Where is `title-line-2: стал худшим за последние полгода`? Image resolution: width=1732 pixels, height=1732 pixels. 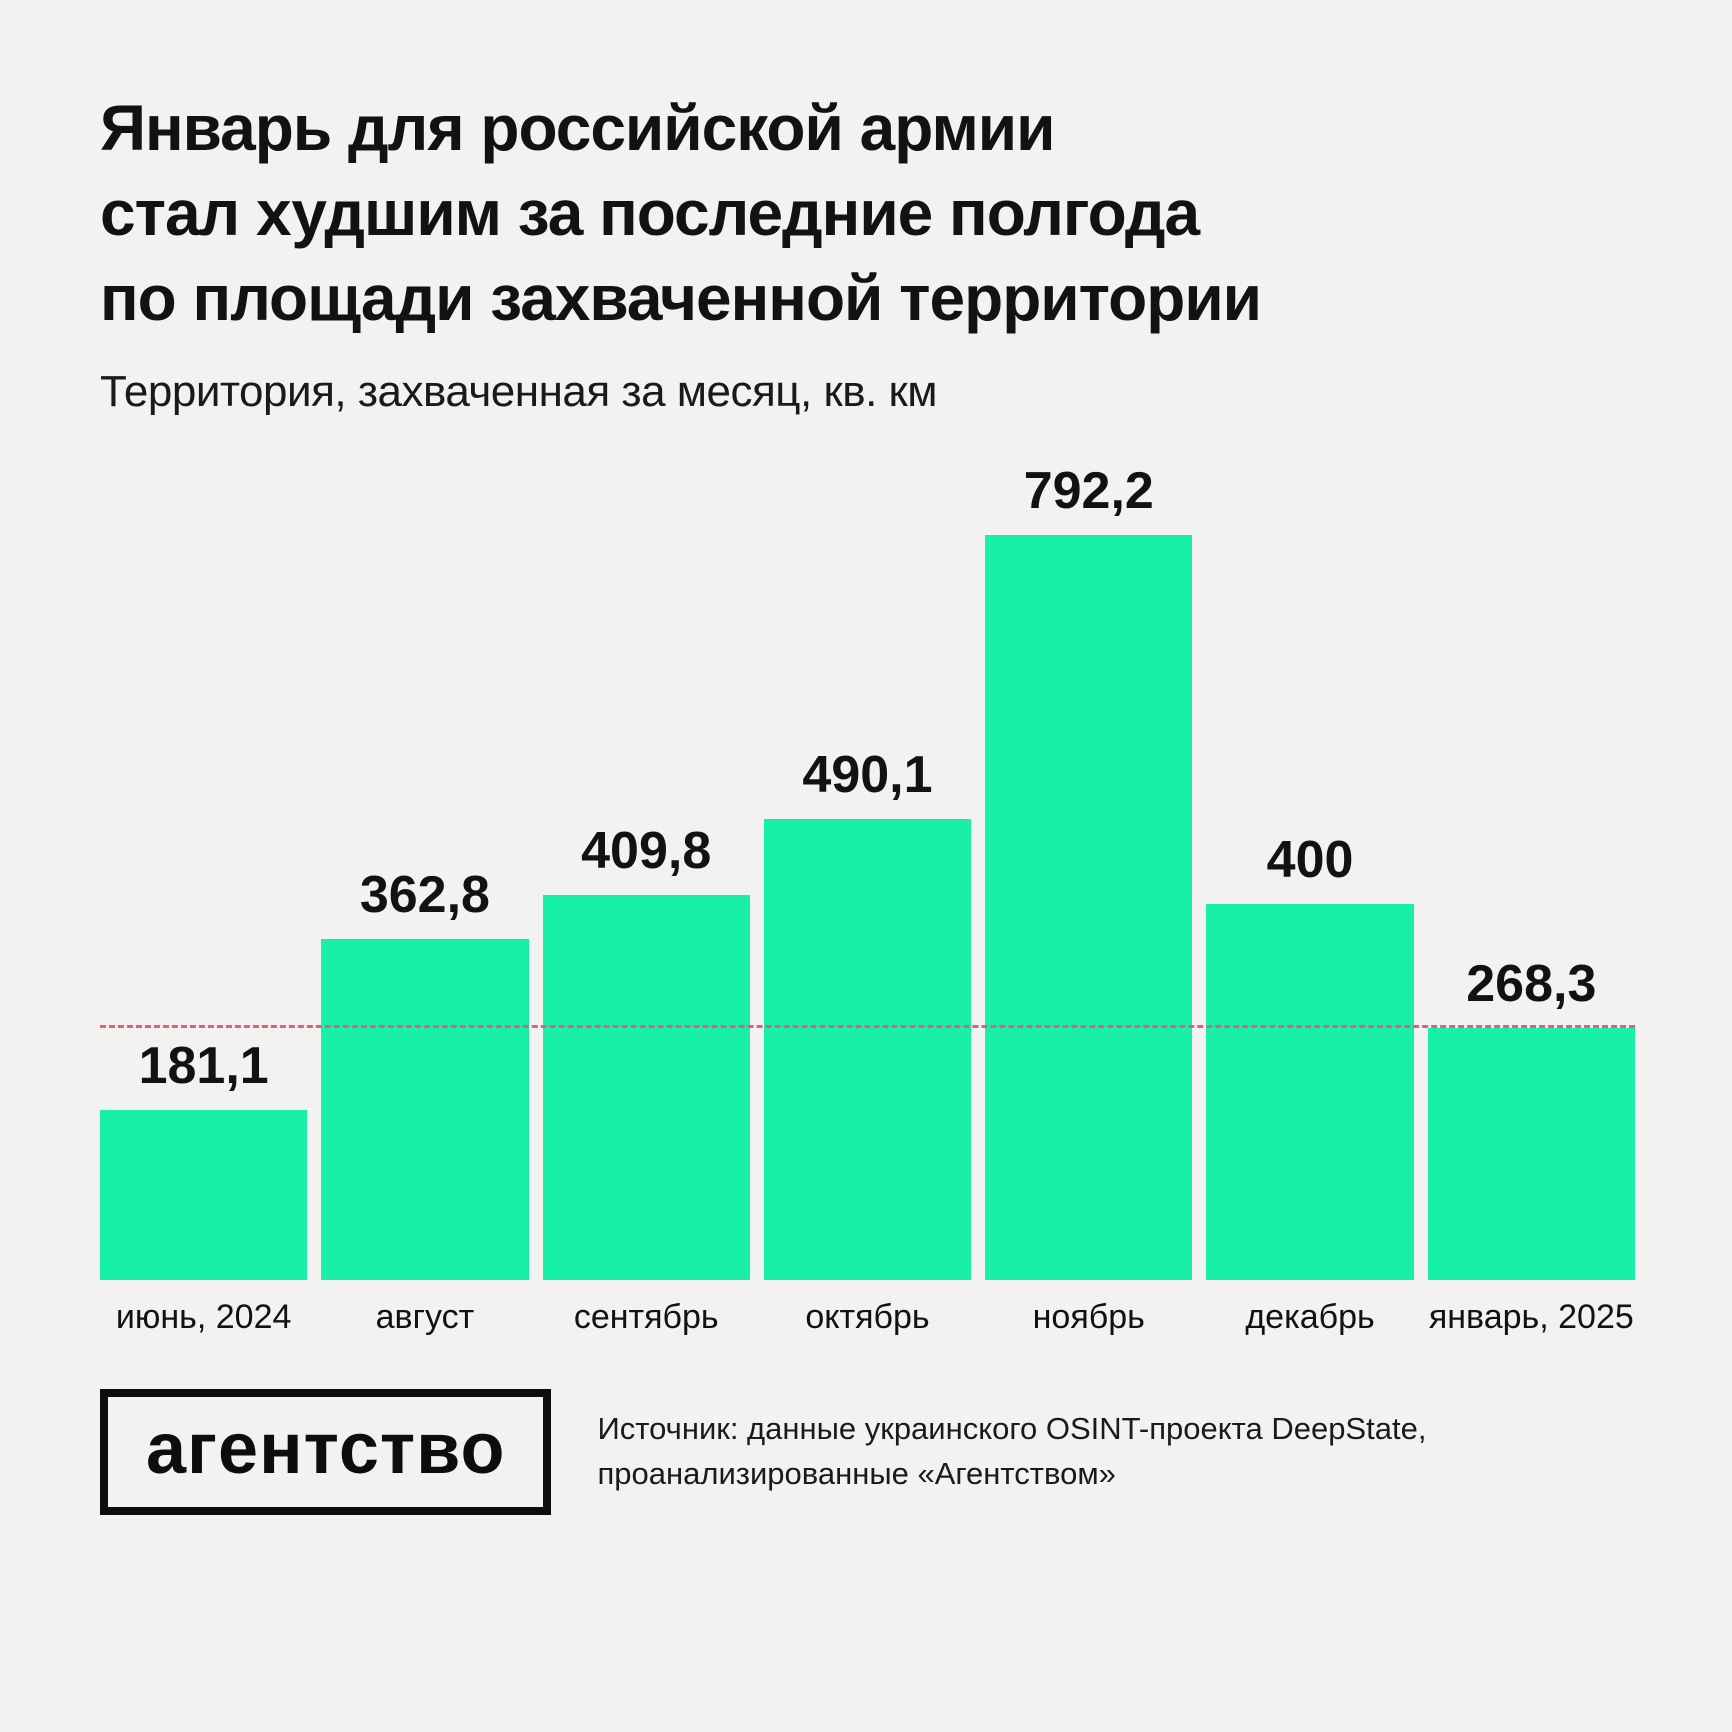
title-line-2: стал худшим за последние полгода is located at coordinates (650, 213).